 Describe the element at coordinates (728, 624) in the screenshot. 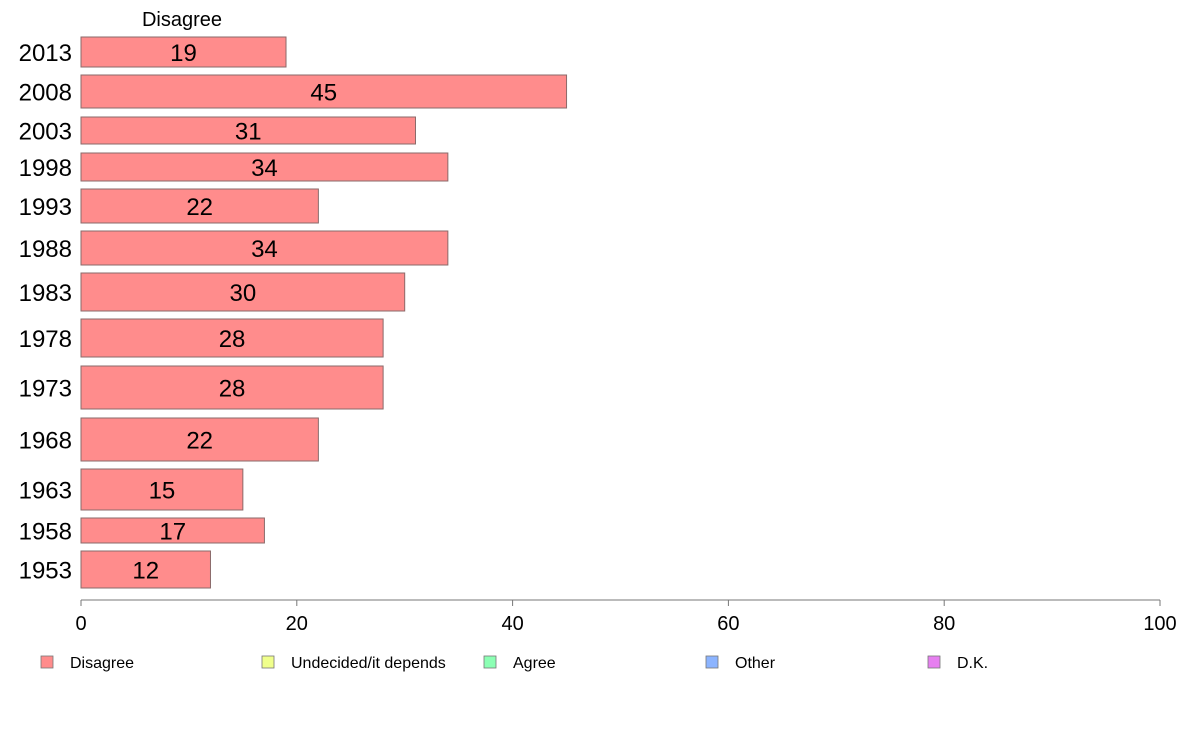

I see `x-tick-label-60: 60` at that location.